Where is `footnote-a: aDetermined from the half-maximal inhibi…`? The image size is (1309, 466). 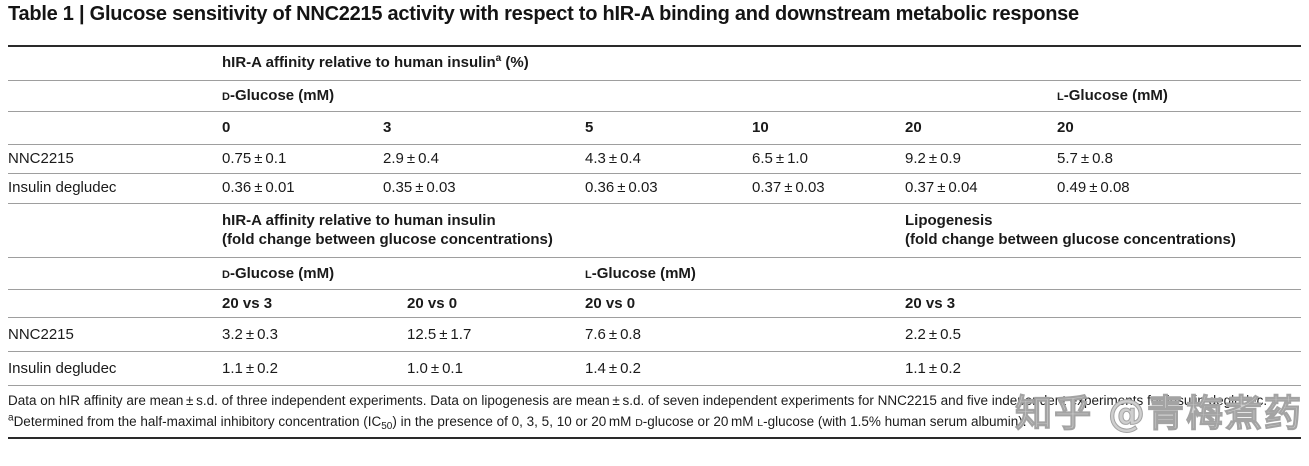 footnote-a: aDetermined from the half-maximal inhibi… is located at coordinates (654, 422).